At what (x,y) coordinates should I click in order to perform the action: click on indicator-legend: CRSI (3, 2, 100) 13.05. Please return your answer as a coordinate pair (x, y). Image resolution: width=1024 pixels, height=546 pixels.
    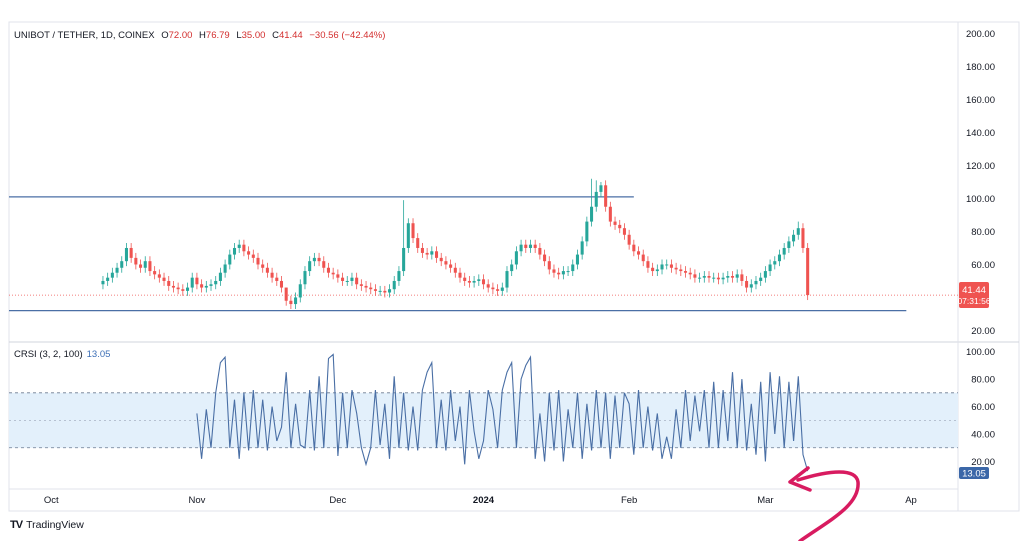
    Looking at the image, I should click on (62, 354).